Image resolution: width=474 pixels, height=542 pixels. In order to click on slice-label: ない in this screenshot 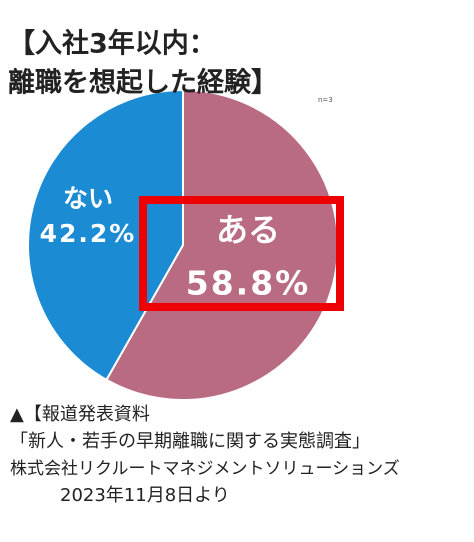, I will do `click(88, 198)`.